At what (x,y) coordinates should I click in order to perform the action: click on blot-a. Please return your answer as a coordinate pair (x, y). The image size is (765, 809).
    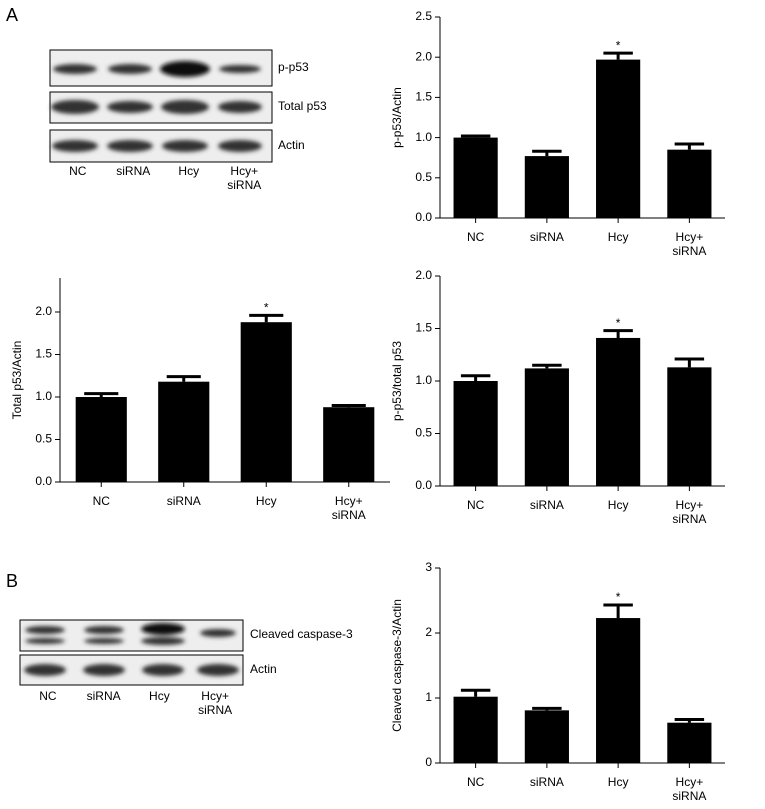
    Looking at the image, I should click on (161, 106).